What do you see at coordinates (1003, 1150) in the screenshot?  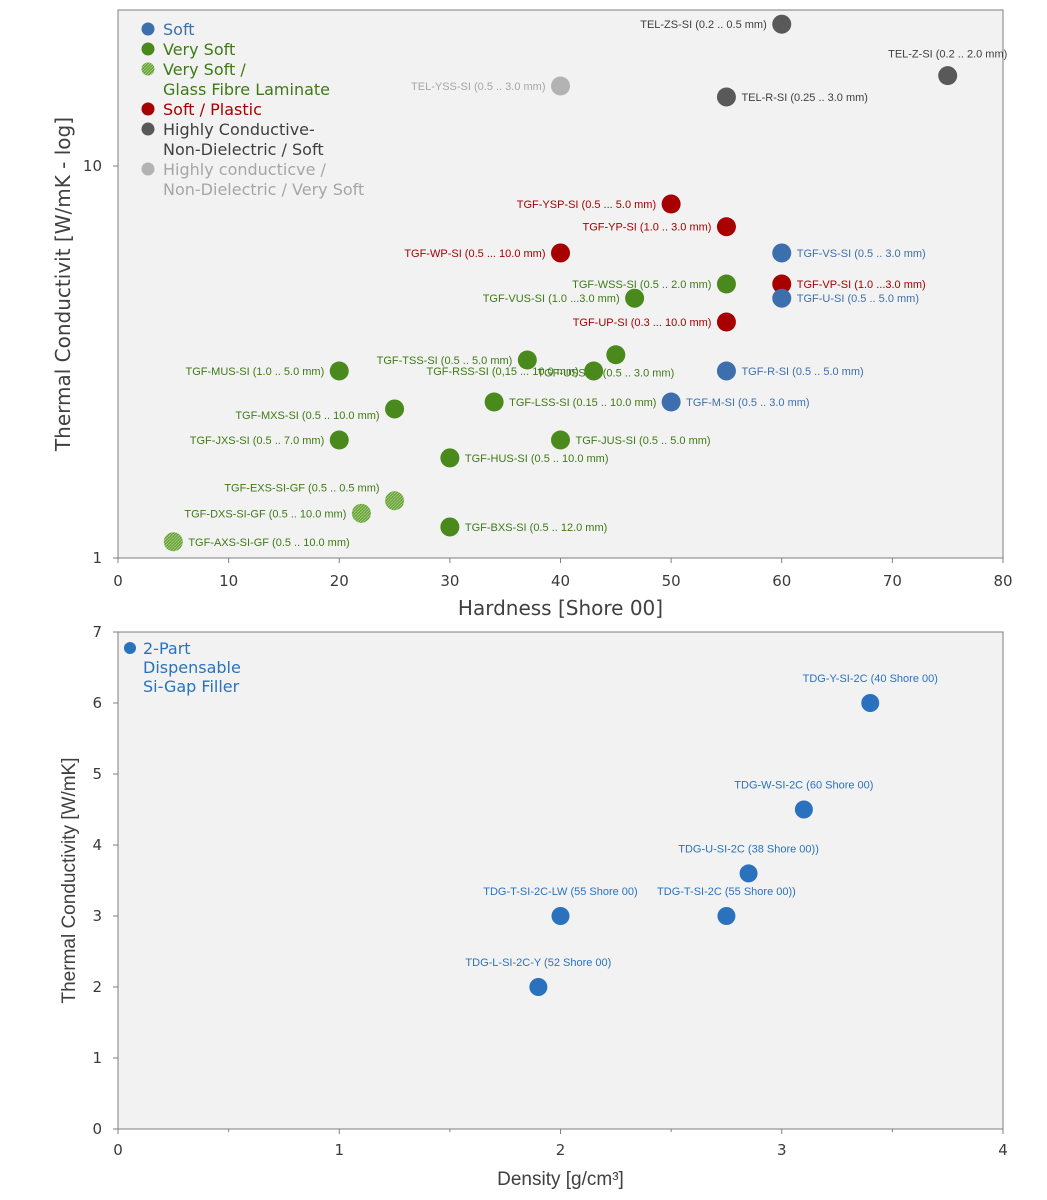 I see `x-tick-label: 4` at bounding box center [1003, 1150].